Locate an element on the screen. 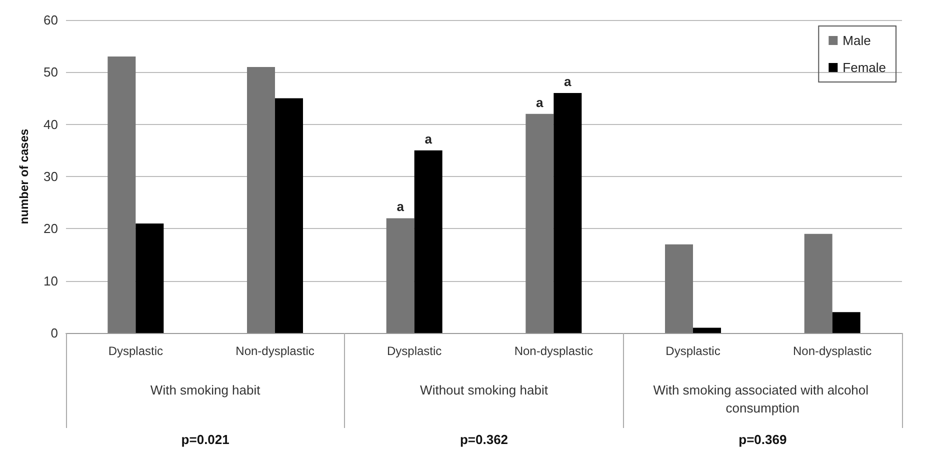 The height and width of the screenshot is (463, 926). text: p=0.021 is located at coordinates (205, 439).